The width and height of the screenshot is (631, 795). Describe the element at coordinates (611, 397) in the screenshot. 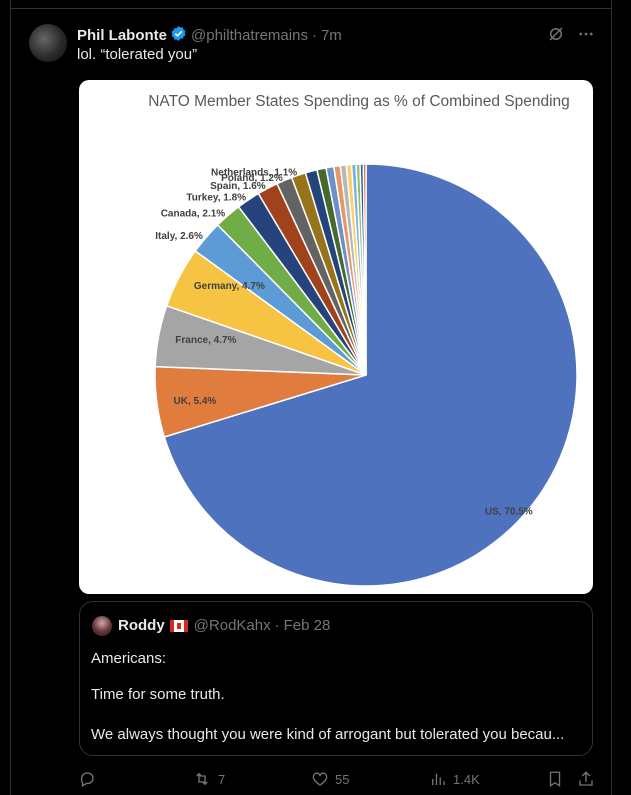

I see `timeline-right-border` at that location.